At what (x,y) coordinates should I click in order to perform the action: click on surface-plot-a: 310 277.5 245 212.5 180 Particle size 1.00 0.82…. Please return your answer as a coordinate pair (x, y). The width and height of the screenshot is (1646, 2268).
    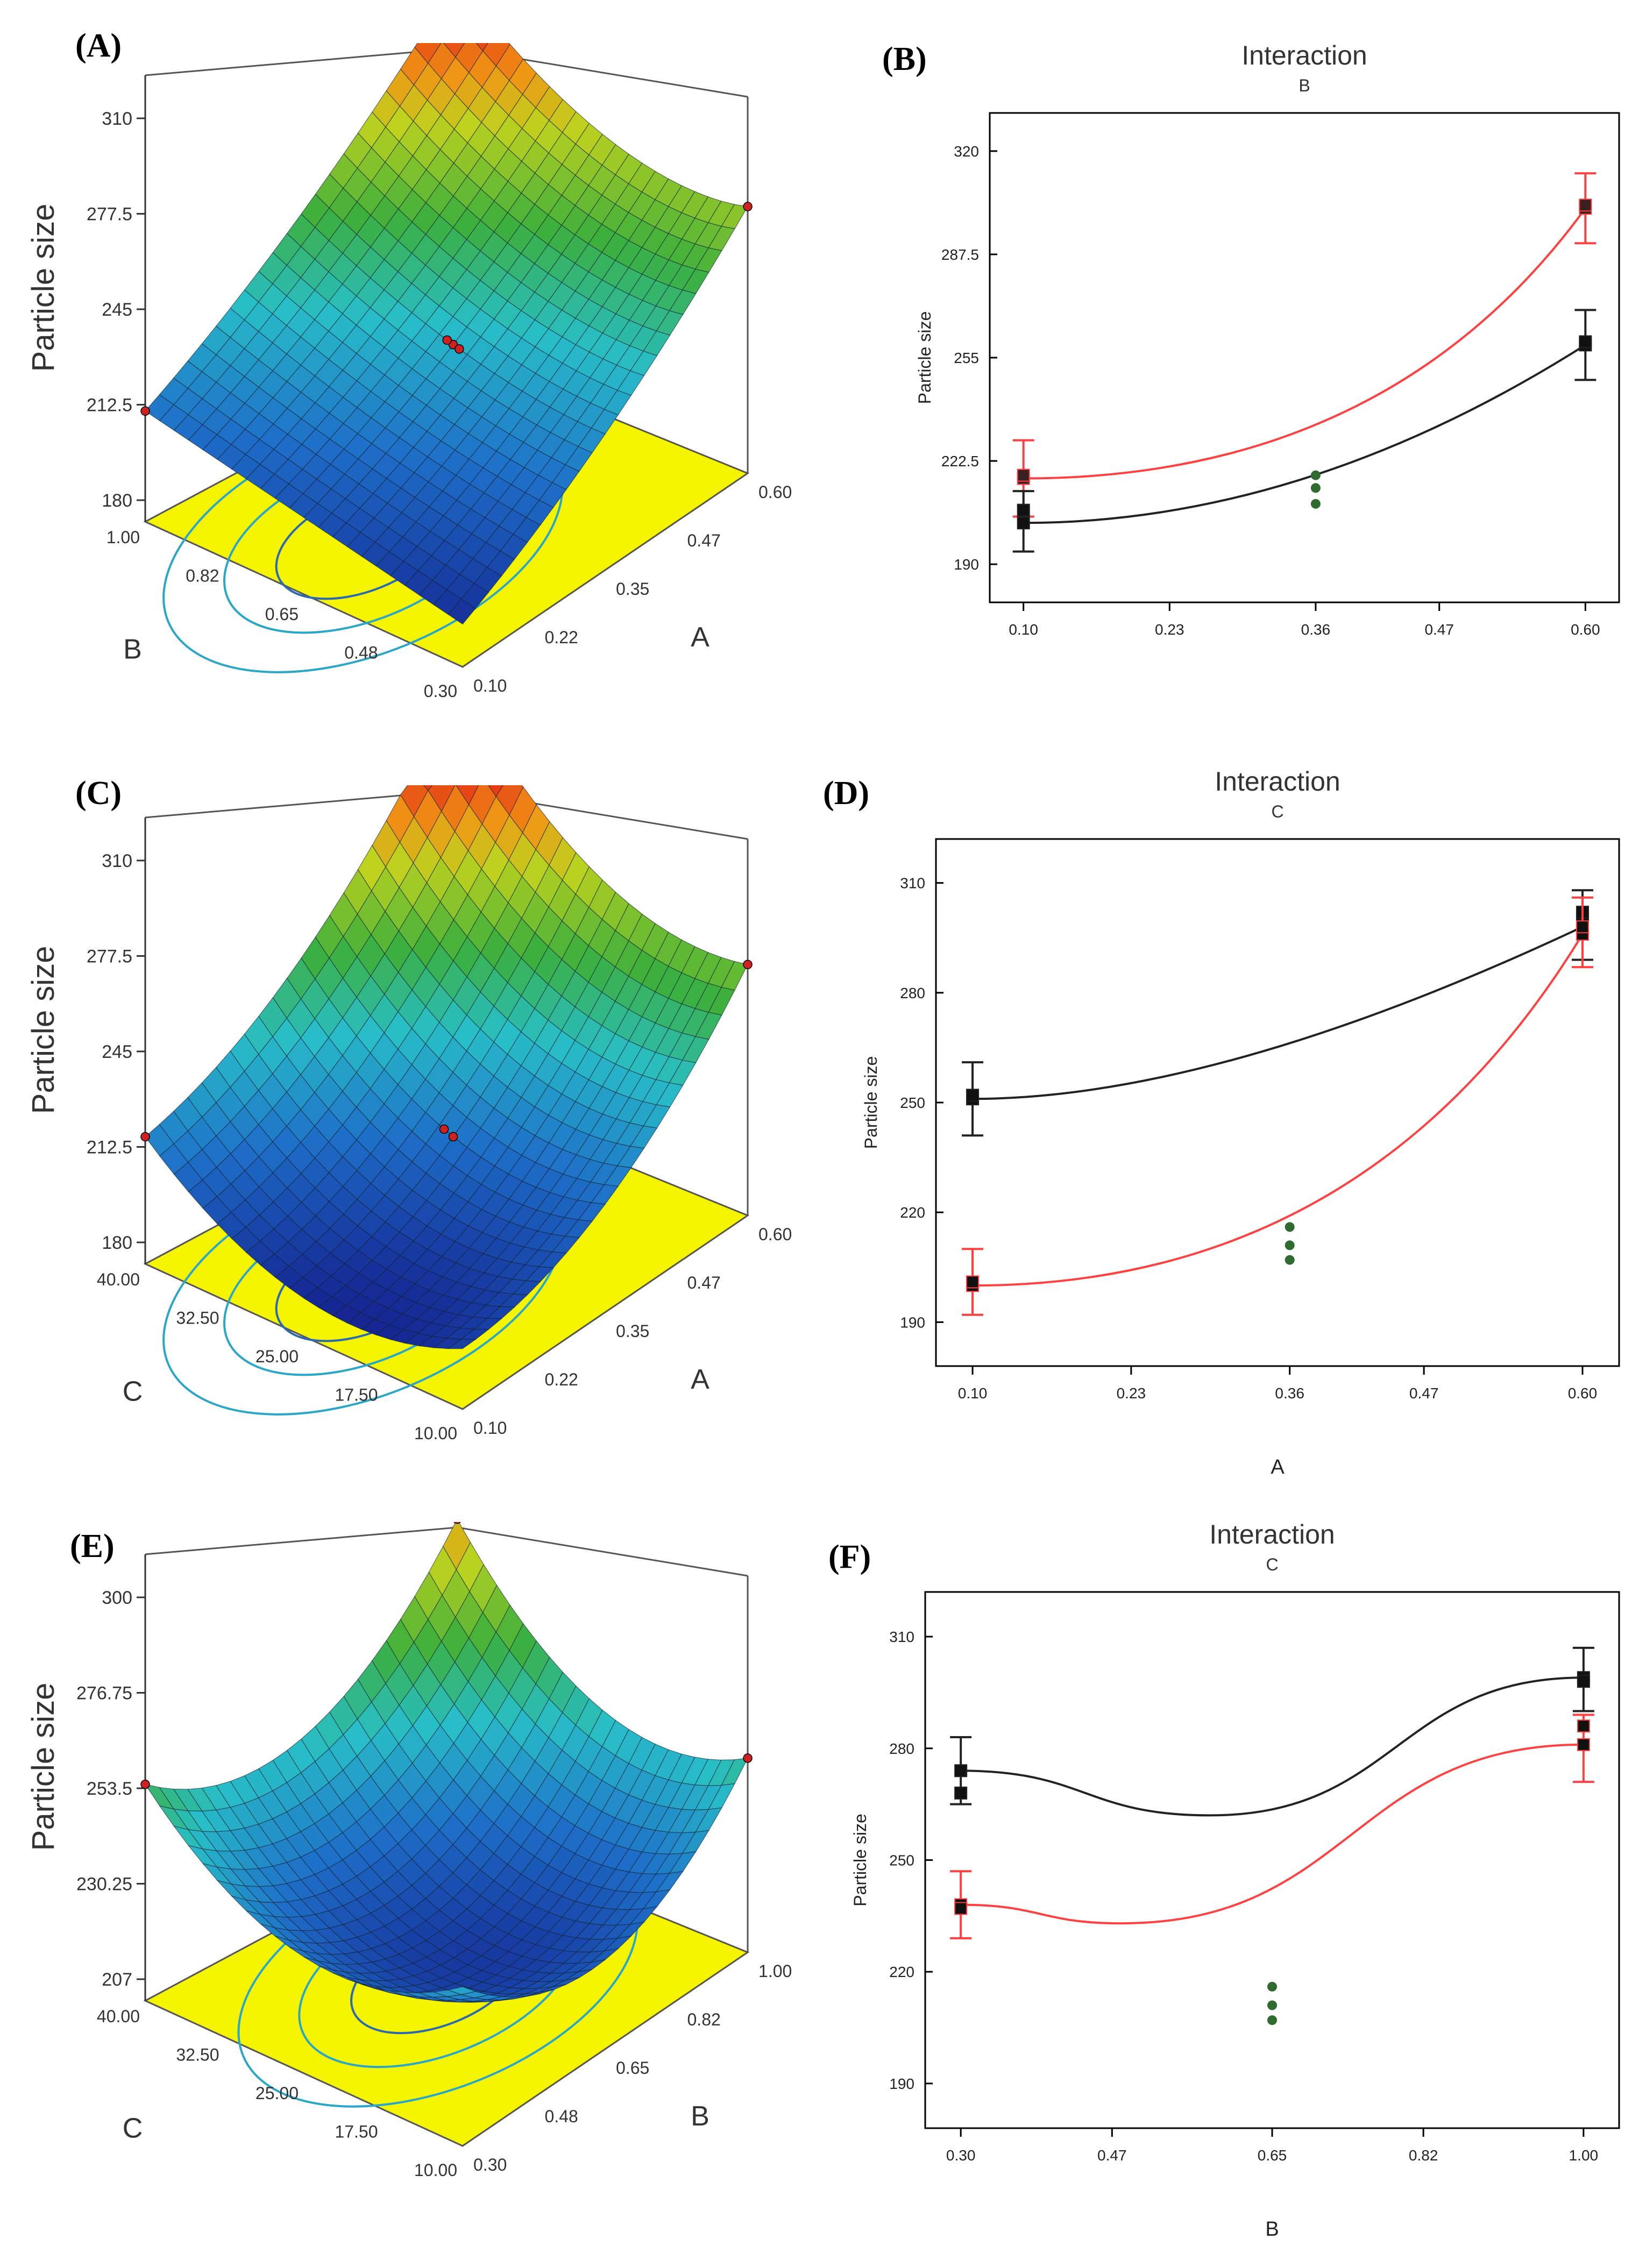
    Looking at the image, I should click on (409, 372).